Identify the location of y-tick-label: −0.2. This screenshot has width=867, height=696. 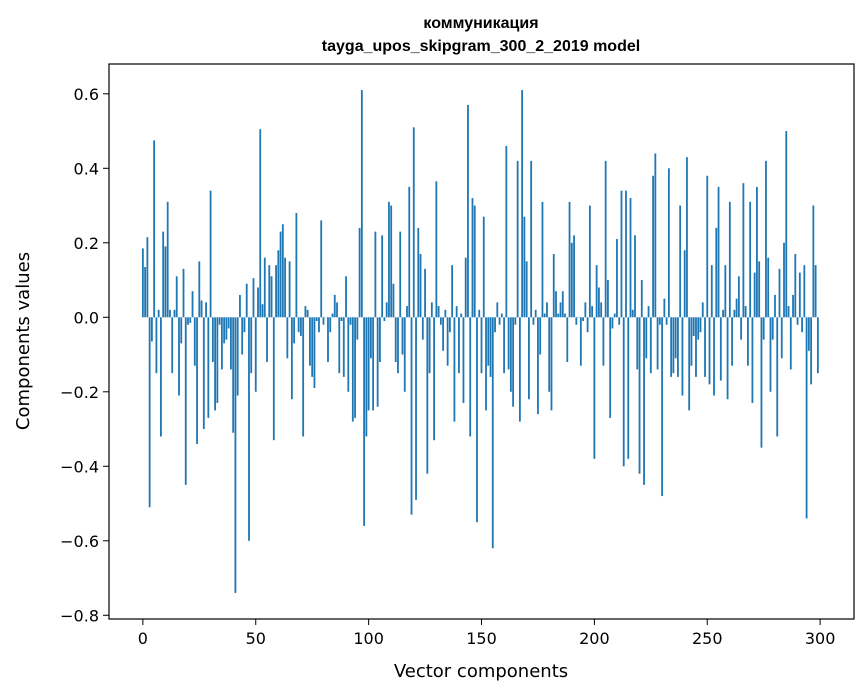
(79, 392).